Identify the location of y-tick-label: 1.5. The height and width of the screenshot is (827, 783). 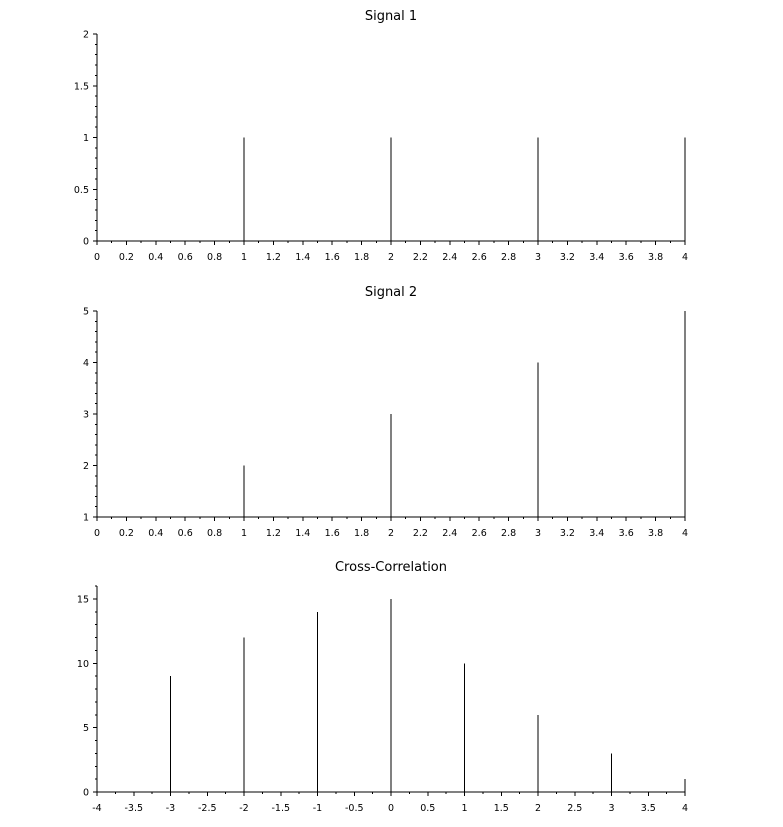
(81, 86).